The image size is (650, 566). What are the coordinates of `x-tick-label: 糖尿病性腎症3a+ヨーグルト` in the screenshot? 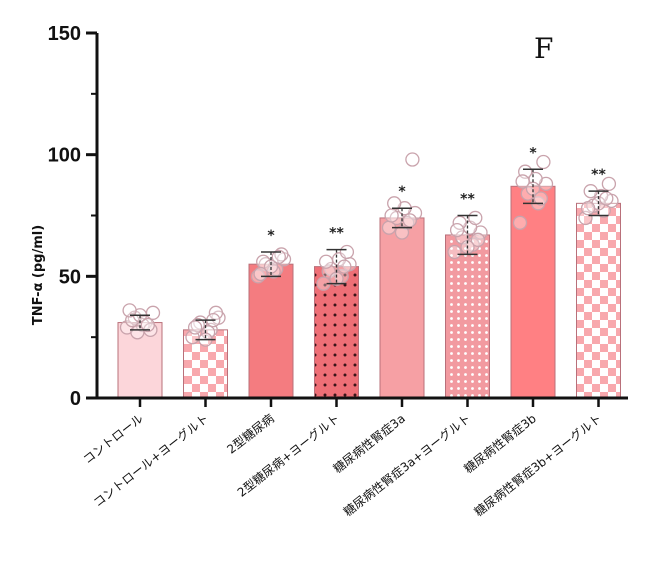 It's located at (406, 465).